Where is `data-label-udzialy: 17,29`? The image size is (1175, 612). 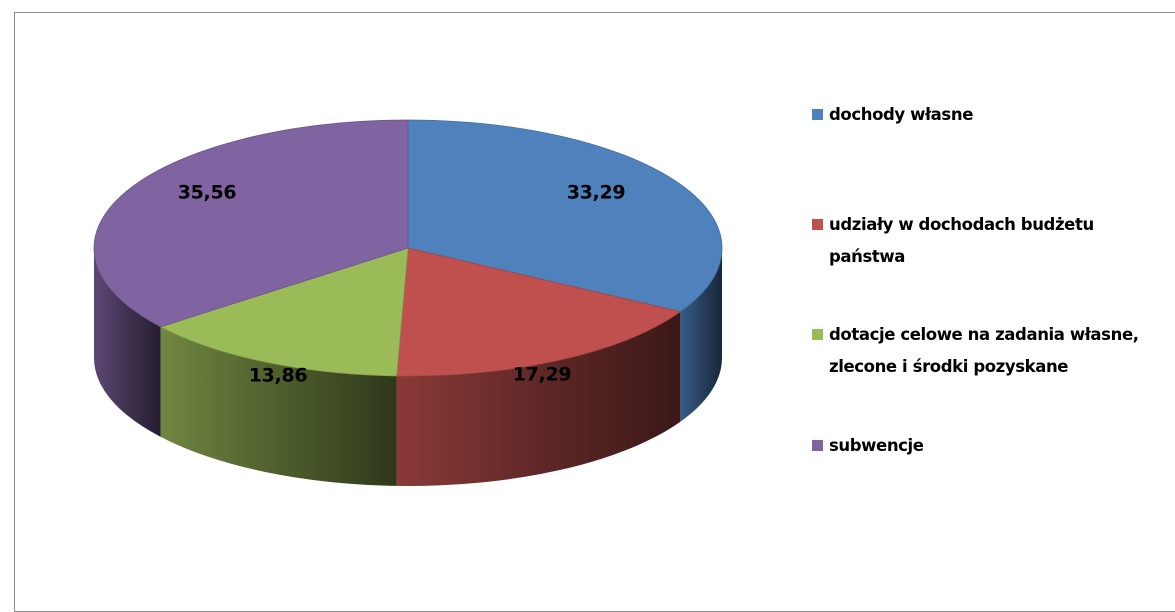
data-label-udzialy: 17,29 is located at coordinates (542, 375).